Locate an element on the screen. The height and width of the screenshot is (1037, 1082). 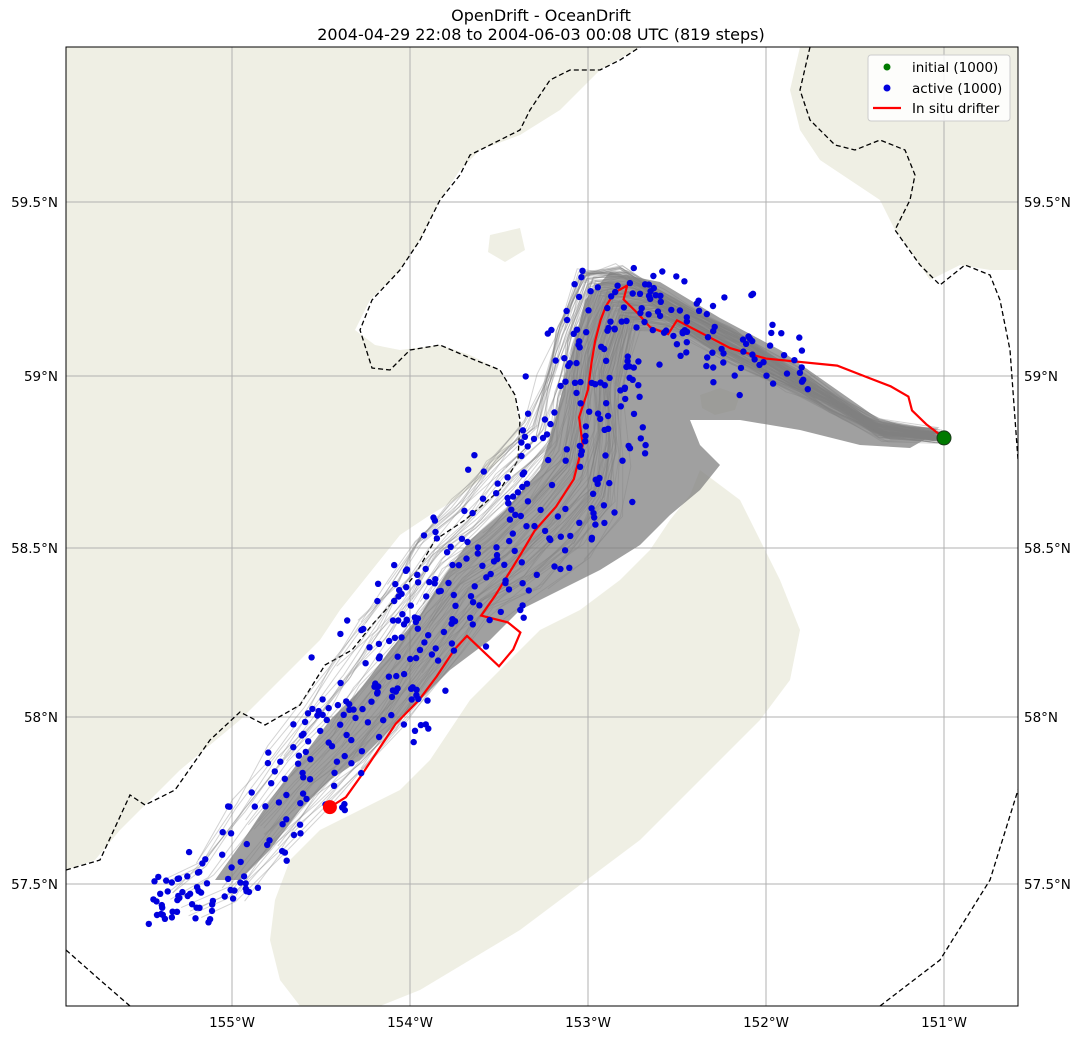
lat-label-right-59: 59°N is located at coordinates (1041, 377).